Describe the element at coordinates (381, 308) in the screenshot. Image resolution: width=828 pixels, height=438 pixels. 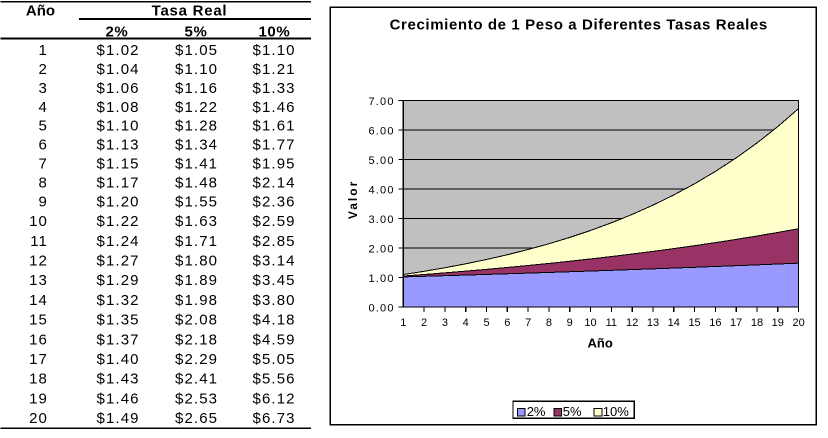
I see `svg-text: 0.00` at that location.